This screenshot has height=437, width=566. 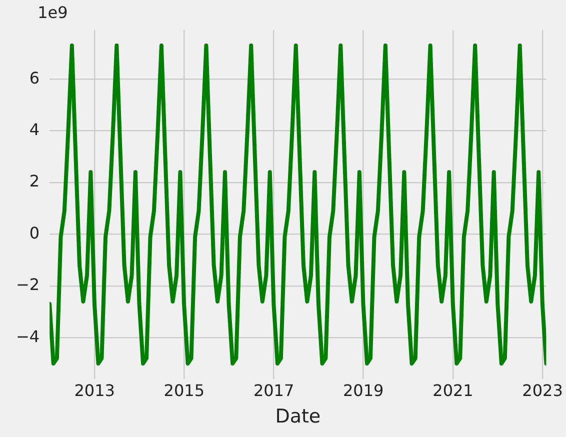 I want to click on y-tick-label: 0, so click(x=34, y=232).